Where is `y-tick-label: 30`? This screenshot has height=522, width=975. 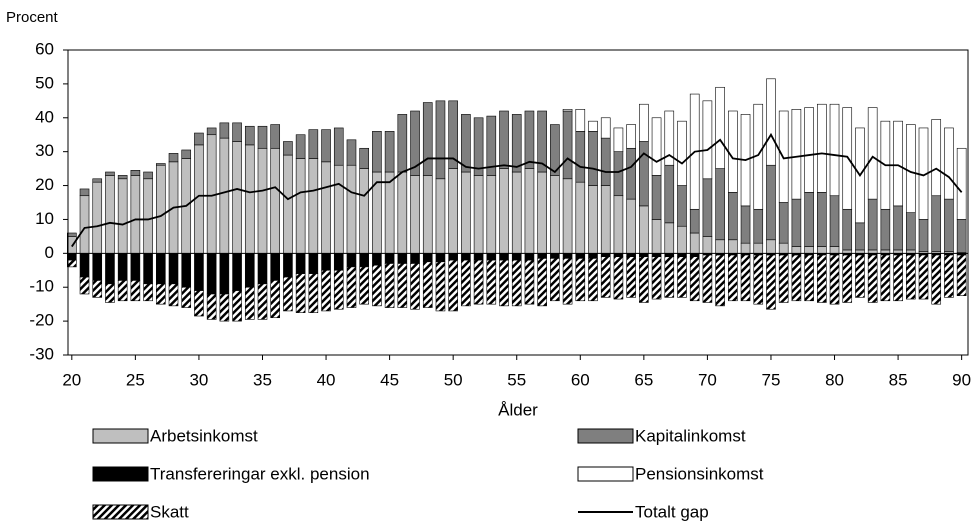
y-tick-label: 30 is located at coordinates (44, 150).